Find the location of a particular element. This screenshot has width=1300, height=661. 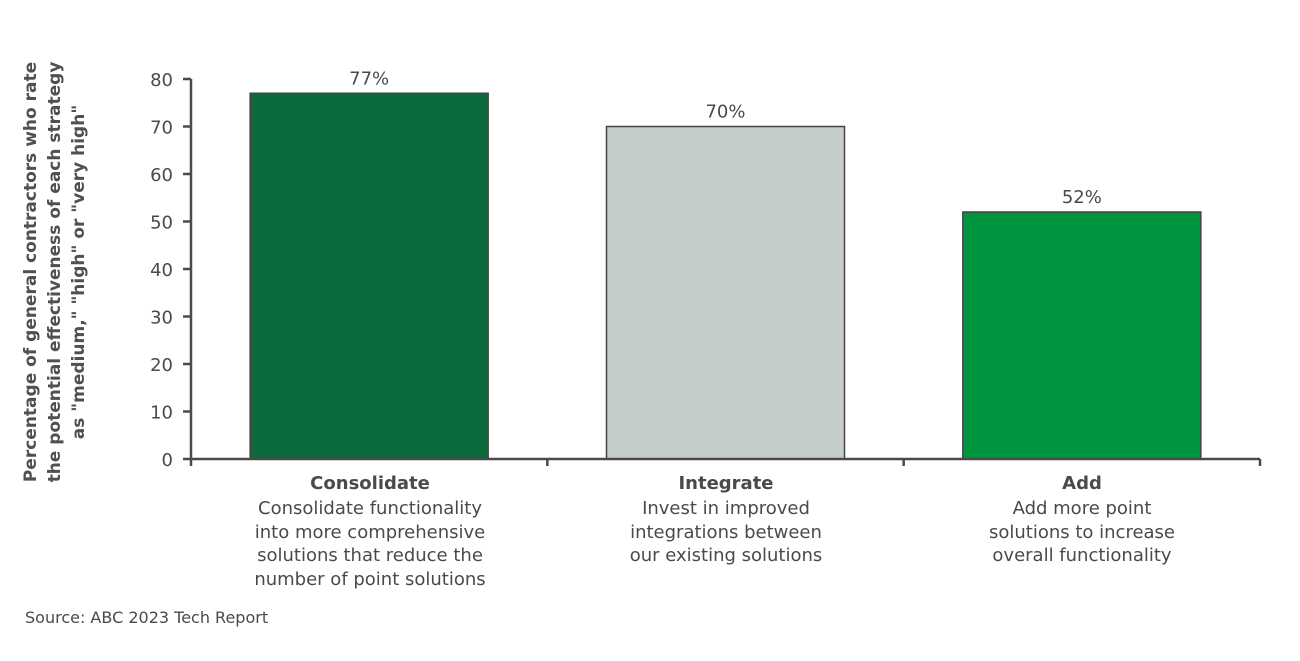

desc-line: number of point solutions is located at coordinates (370, 579).